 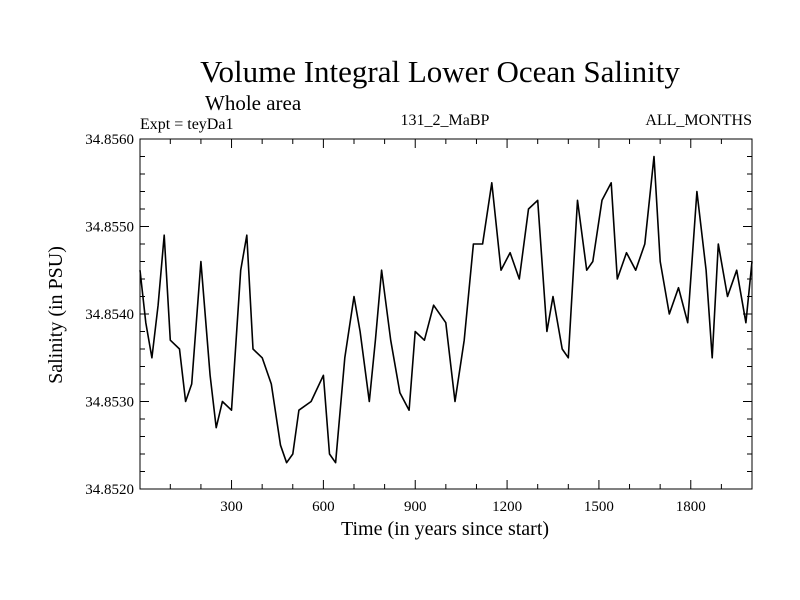 I want to click on months-label: ALL_MONTHS, so click(x=698, y=120).